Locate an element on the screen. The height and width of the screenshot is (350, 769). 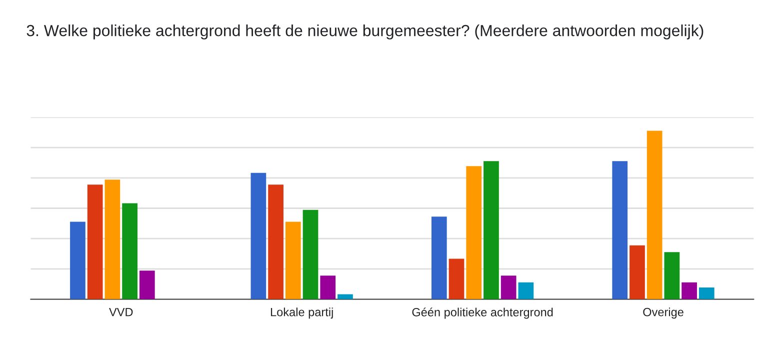
x-tick-label: Géén politieke achtergrond is located at coordinates (482, 313).